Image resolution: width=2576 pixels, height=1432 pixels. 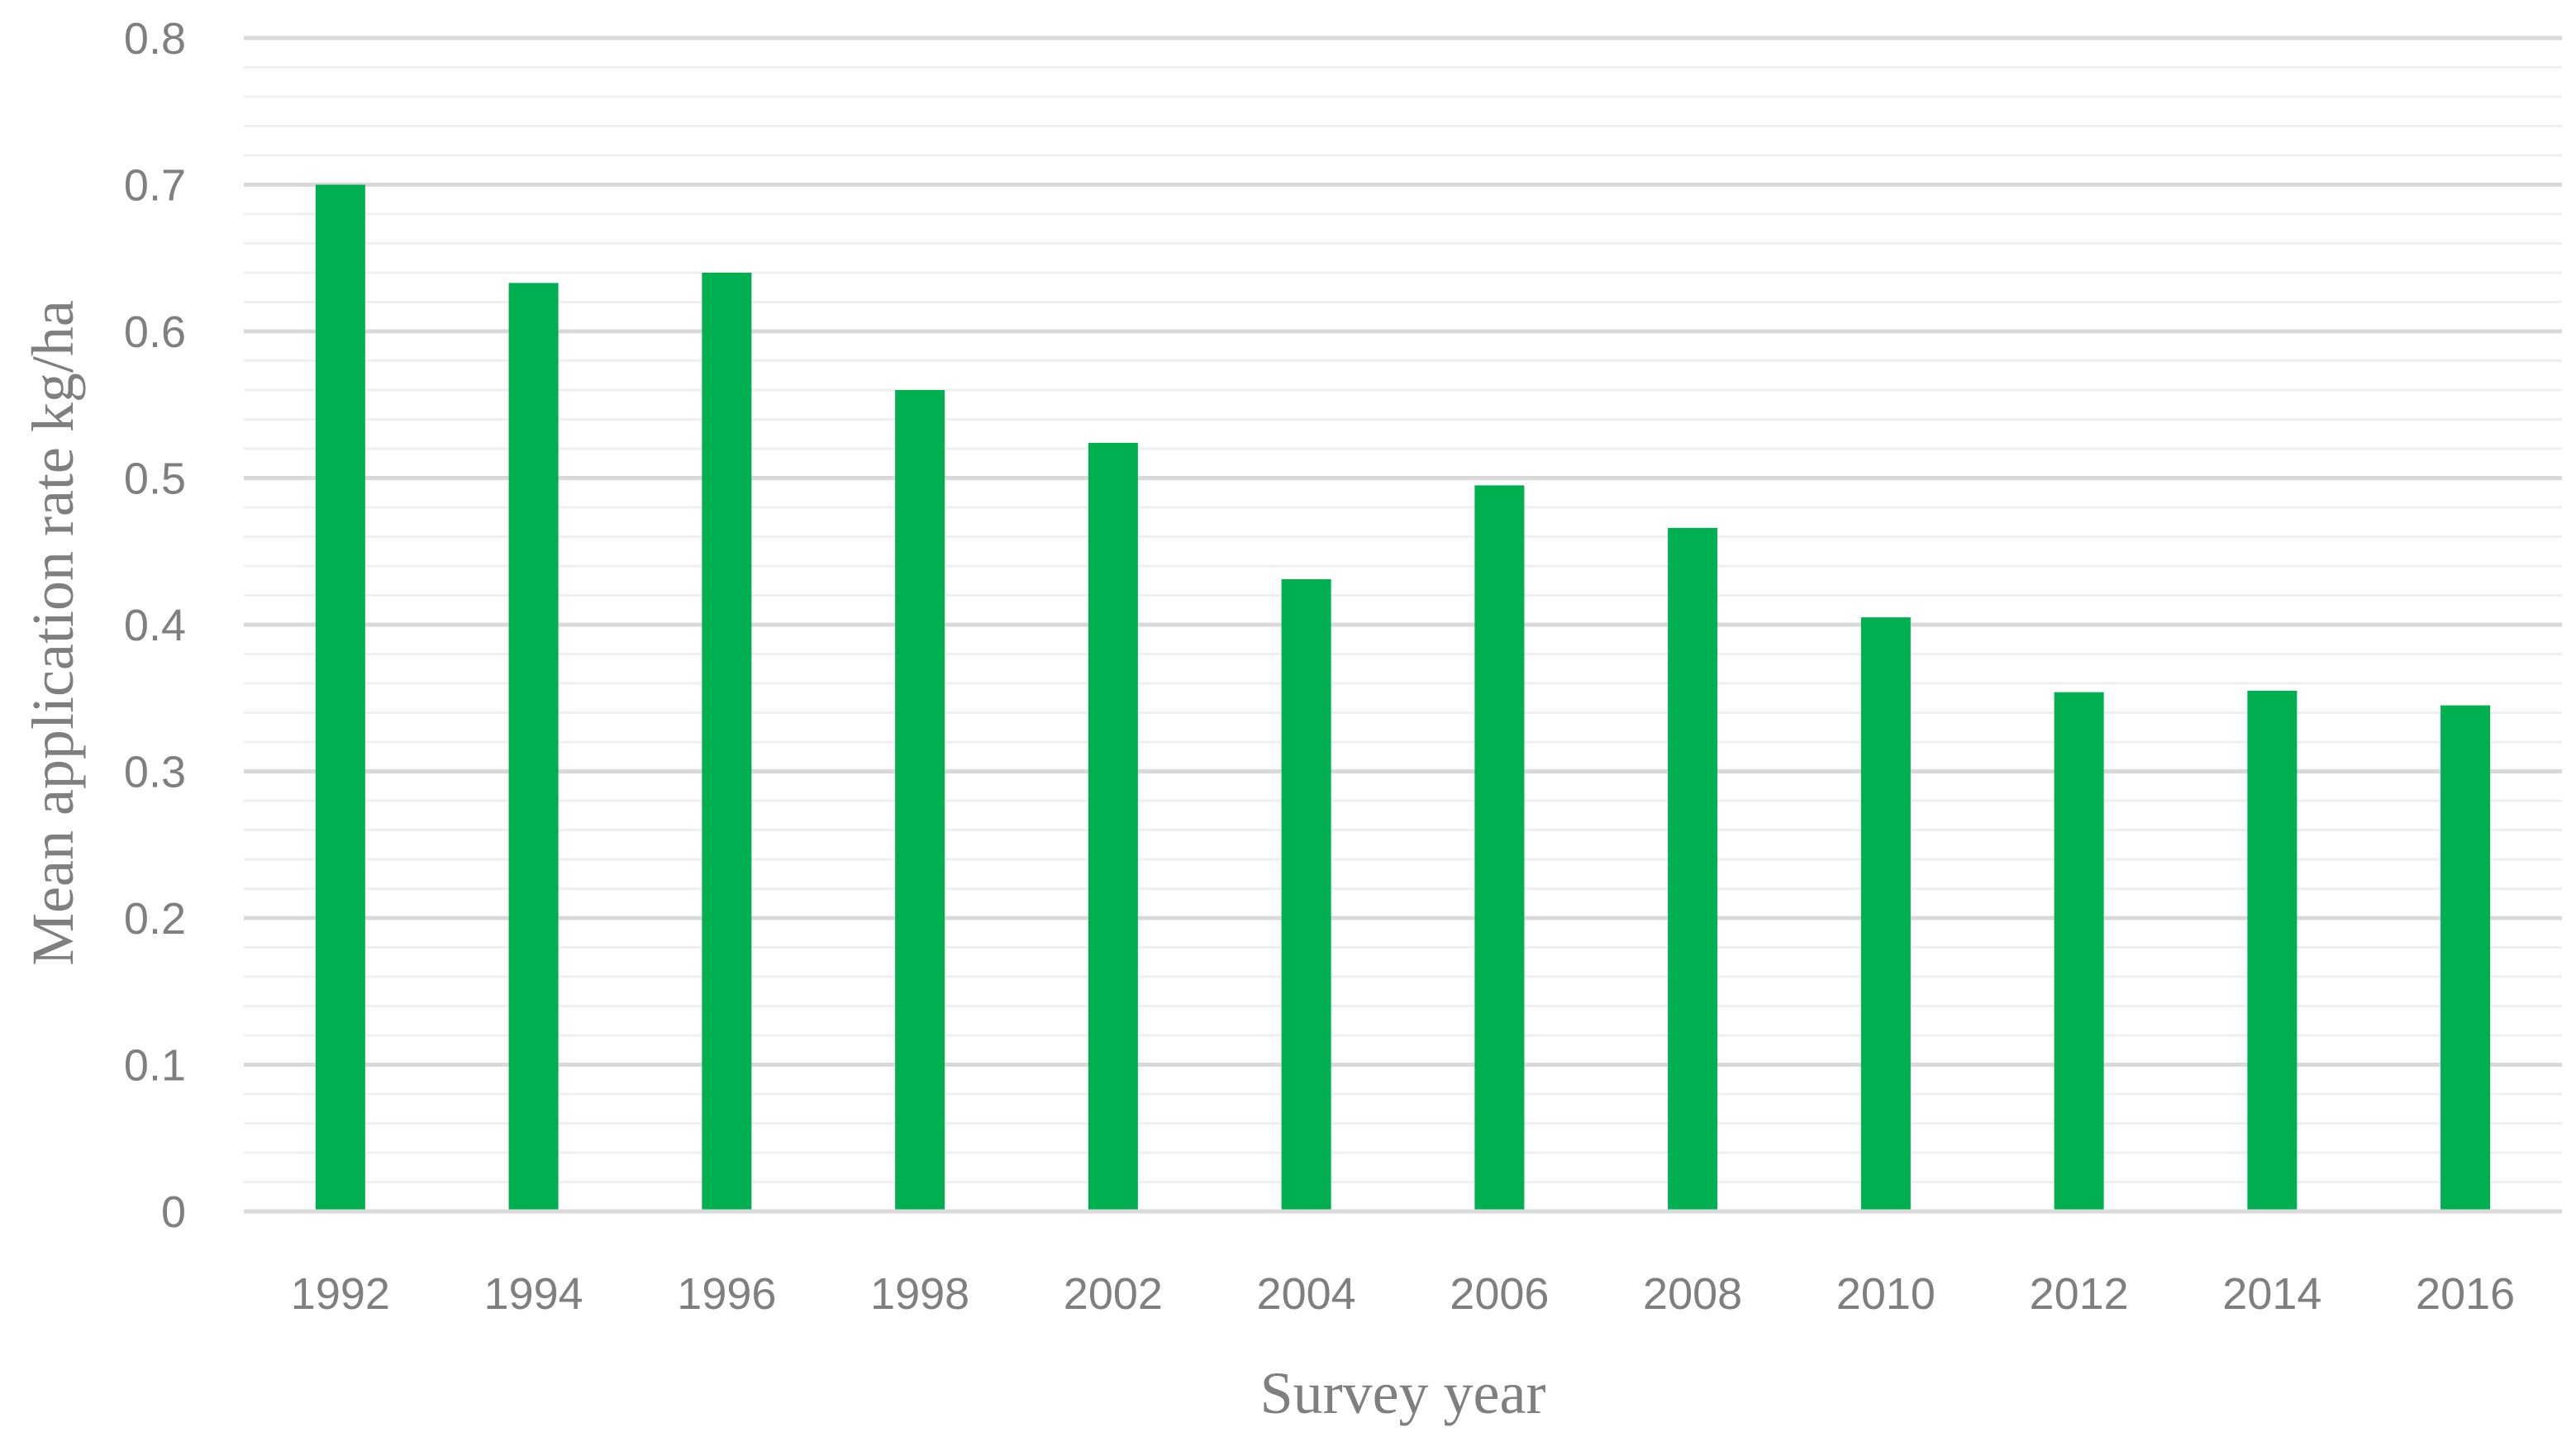 I want to click on y-axis-tick-labels: 0 0.1 0.2 0.3 0.4 0.5 0.6 0.7 0.8, so click(x=155, y=625).